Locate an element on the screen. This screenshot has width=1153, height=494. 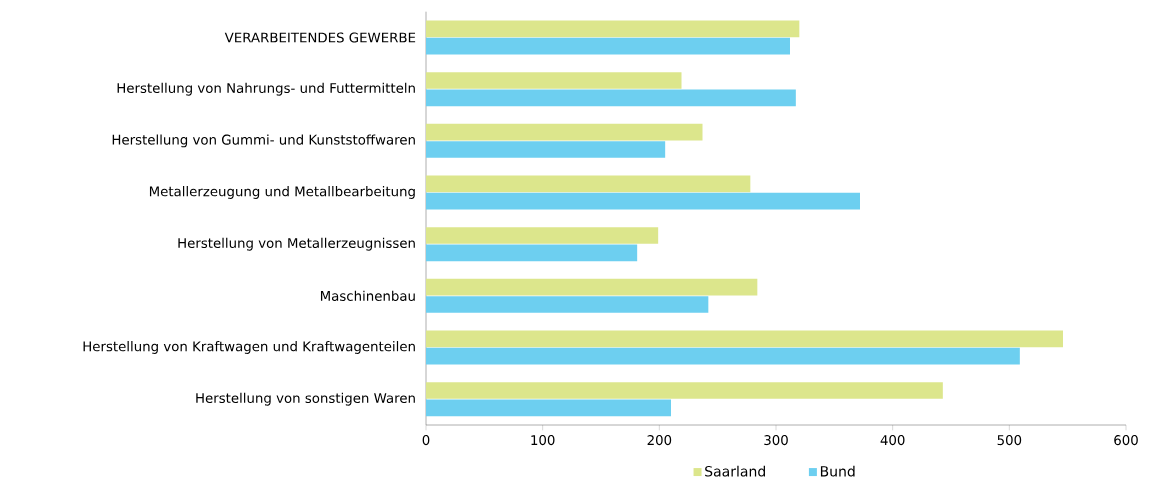
x-tick-label: 100 is located at coordinates (543, 440).